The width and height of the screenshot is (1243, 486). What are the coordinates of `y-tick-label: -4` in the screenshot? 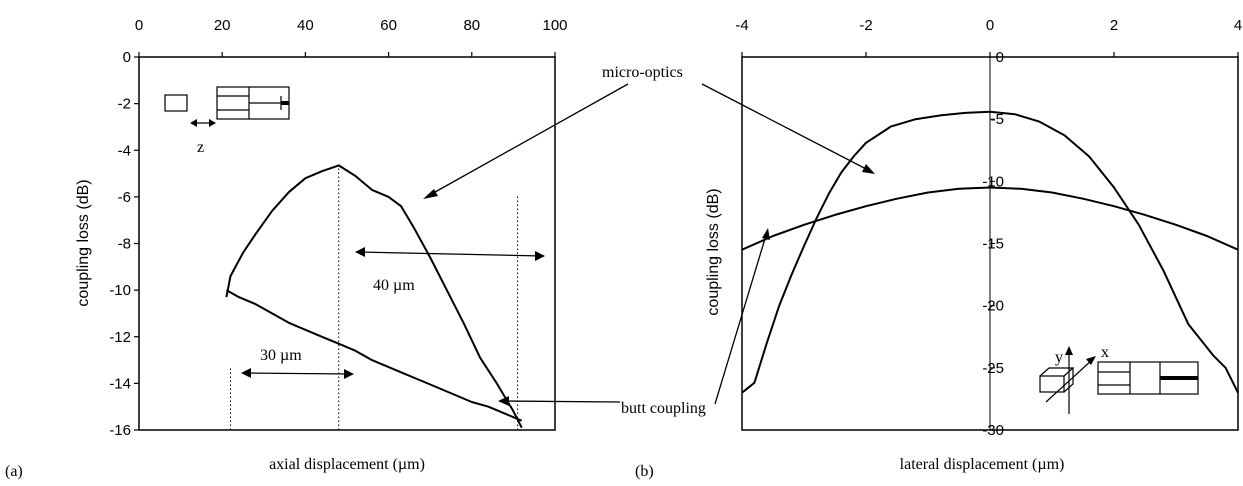 It's located at (124, 150).